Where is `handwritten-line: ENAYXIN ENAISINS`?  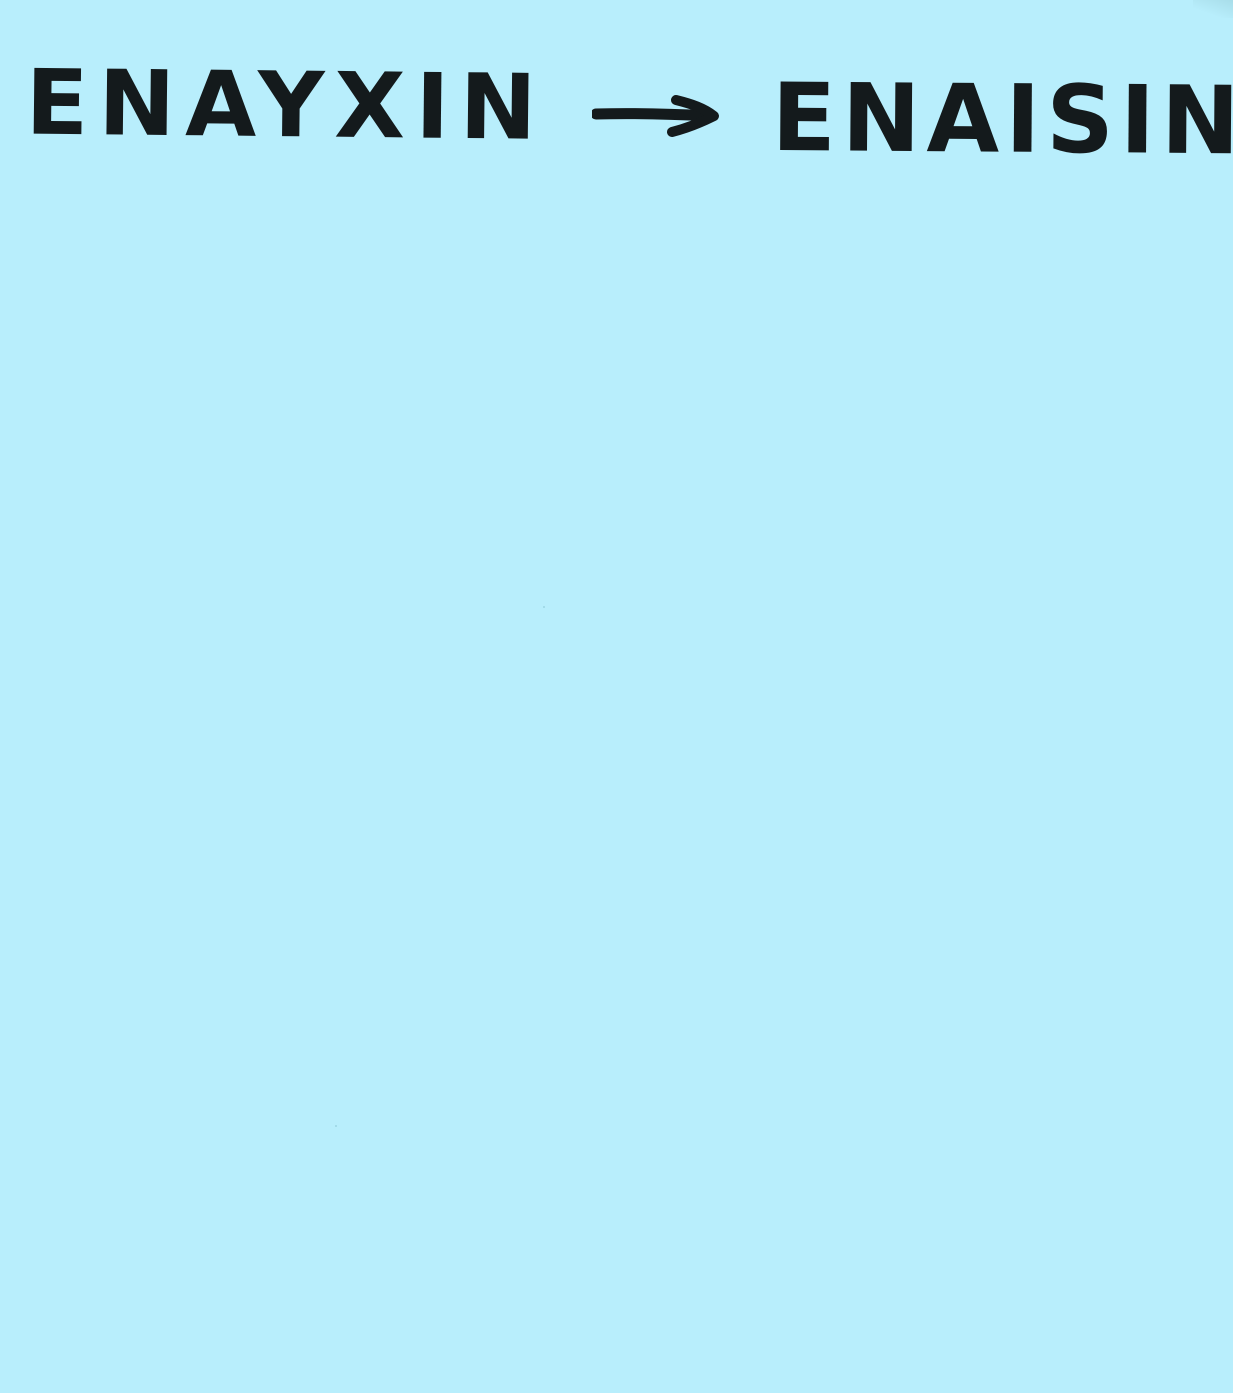
handwritten-line: ENAYXIN ENAISINS is located at coordinates (616, 100).